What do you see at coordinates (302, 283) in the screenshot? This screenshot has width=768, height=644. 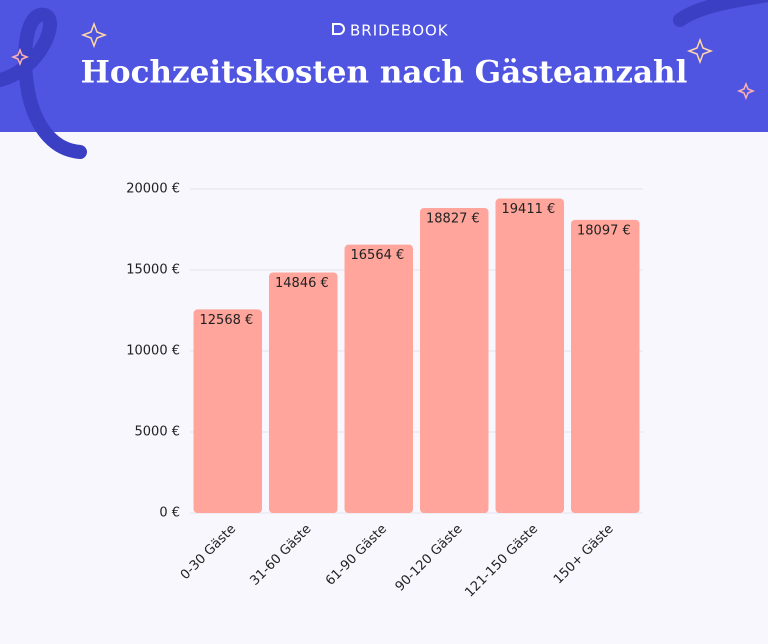 I see `value-label: 14846 €` at bounding box center [302, 283].